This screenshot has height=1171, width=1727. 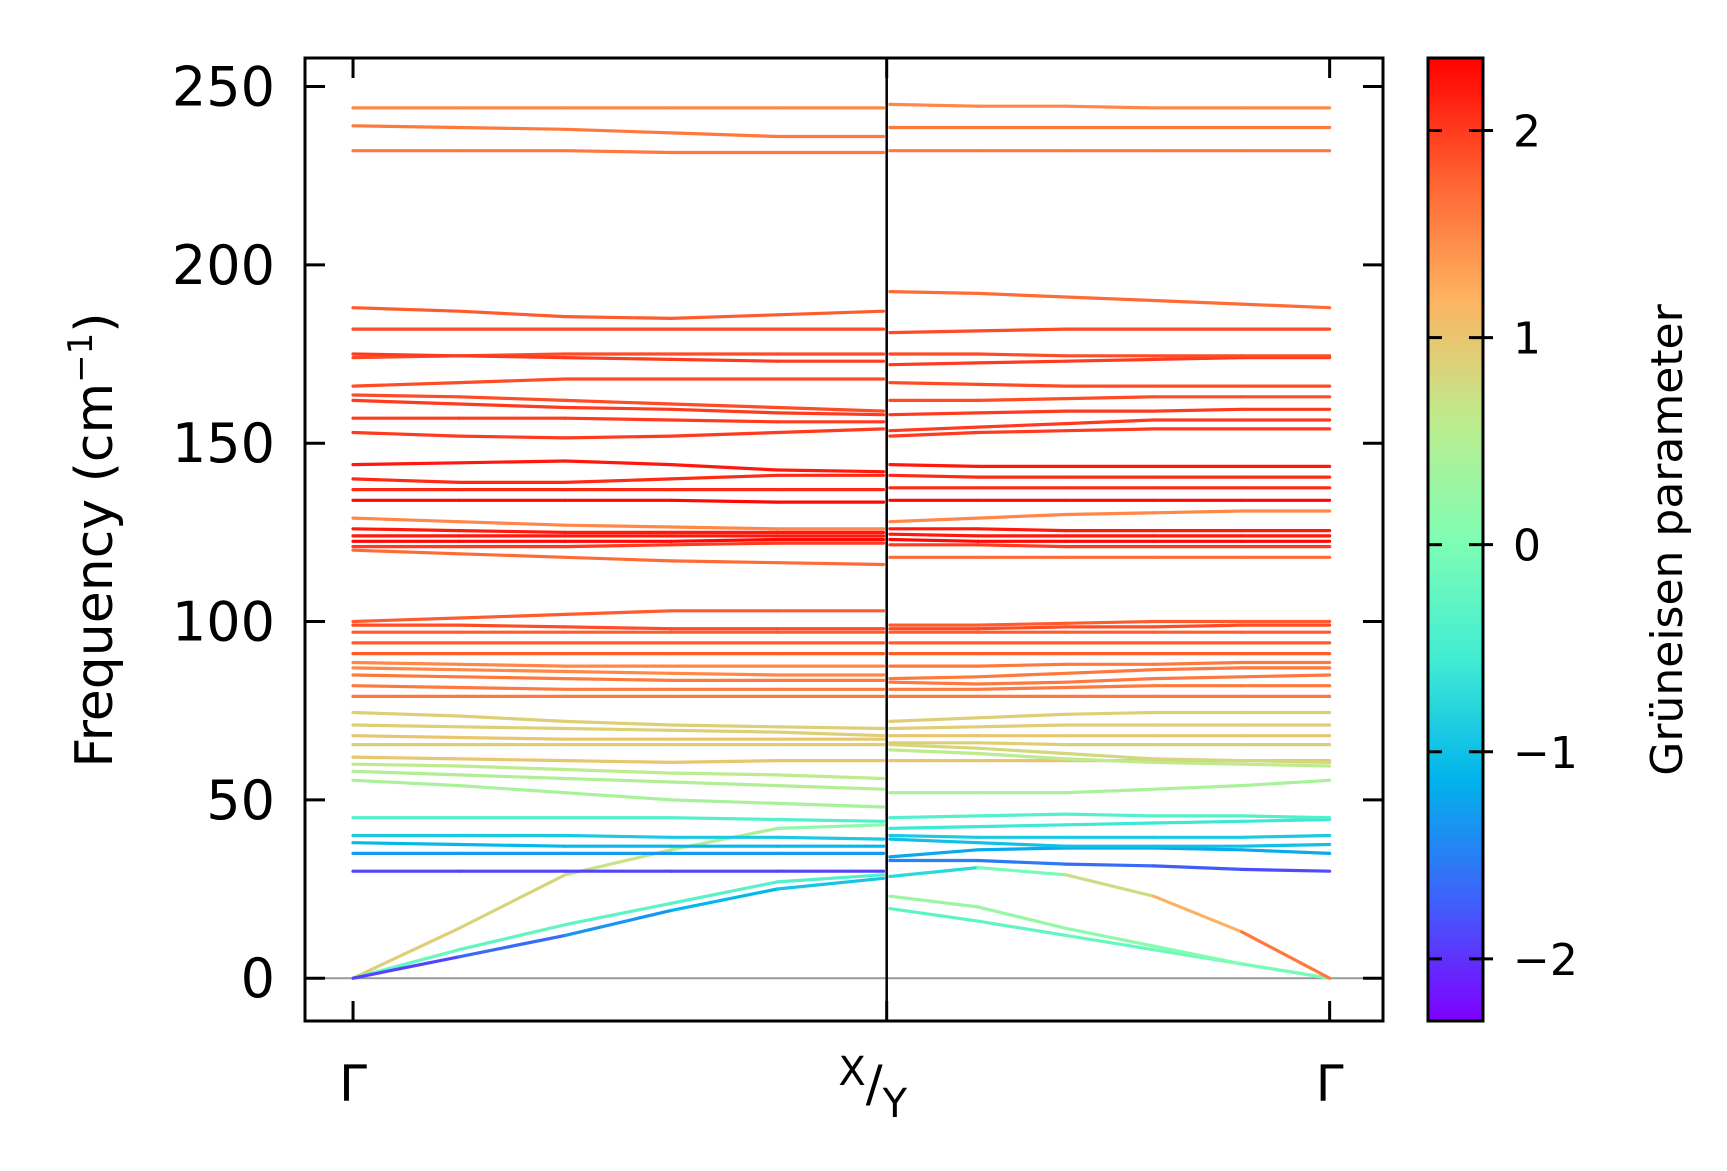 What do you see at coordinates (1330, 1084) in the screenshot?
I see `x-tick-label: Γ` at bounding box center [1330, 1084].